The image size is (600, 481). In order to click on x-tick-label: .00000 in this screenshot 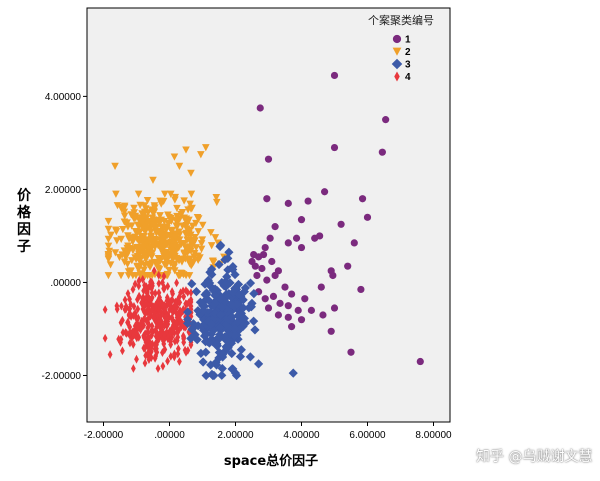, I will do `click(169, 435)`.